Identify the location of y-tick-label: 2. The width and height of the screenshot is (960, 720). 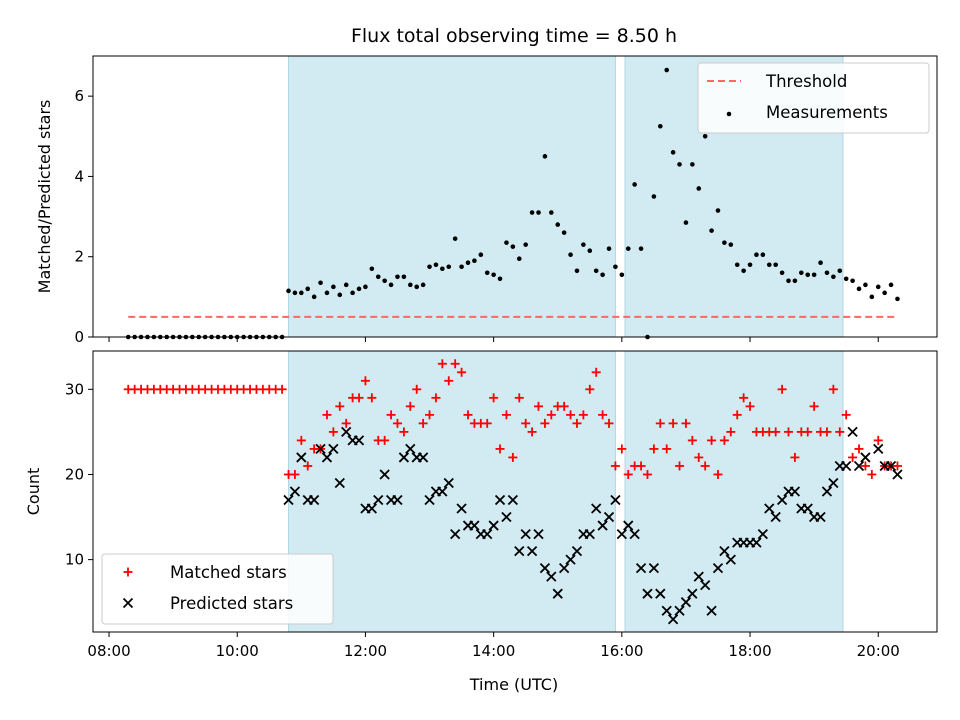
(79, 257).